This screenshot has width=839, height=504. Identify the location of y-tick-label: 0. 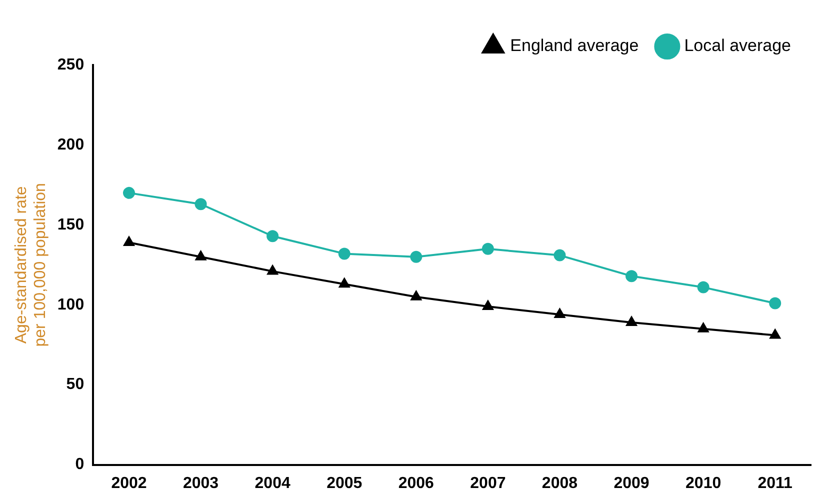
(79, 465).